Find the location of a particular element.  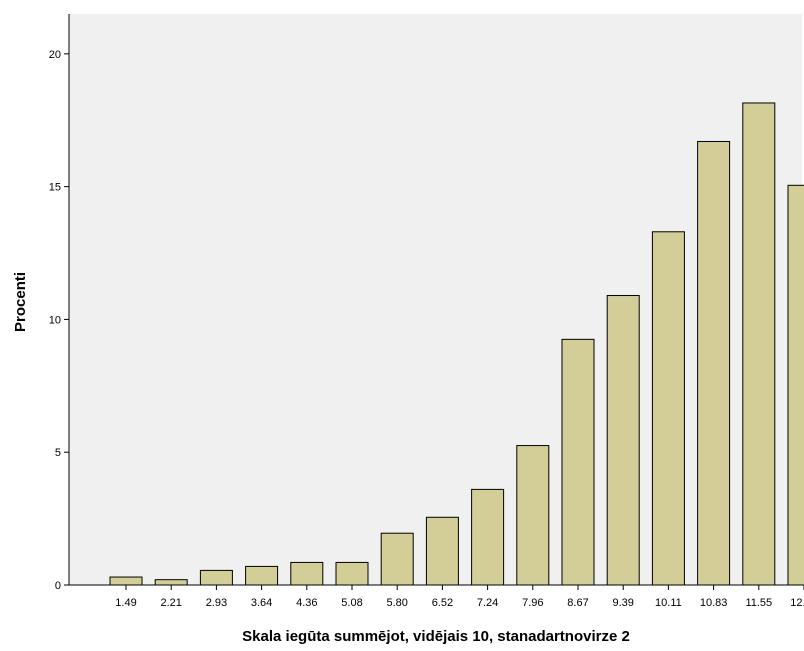

y-tick-label: 10 is located at coordinates (55, 320).